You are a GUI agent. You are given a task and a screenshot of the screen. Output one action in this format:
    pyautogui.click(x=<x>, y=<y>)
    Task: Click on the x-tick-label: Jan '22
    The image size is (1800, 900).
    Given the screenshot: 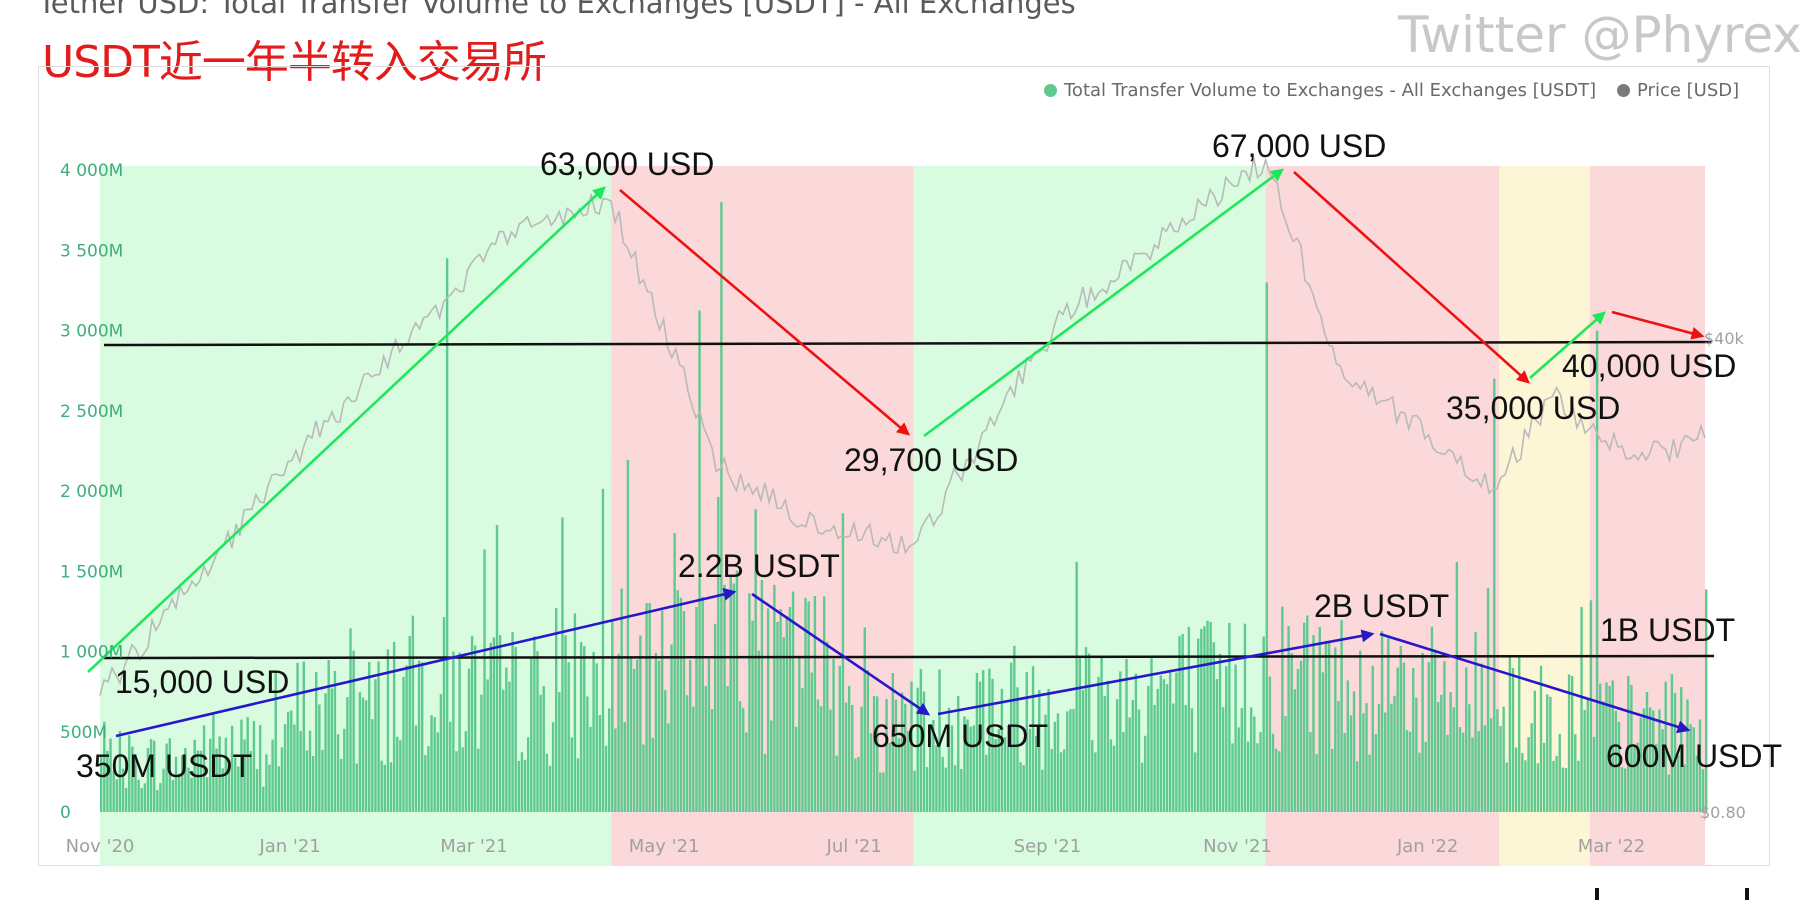 What is the action you would take?
    pyautogui.click(x=1427, y=846)
    